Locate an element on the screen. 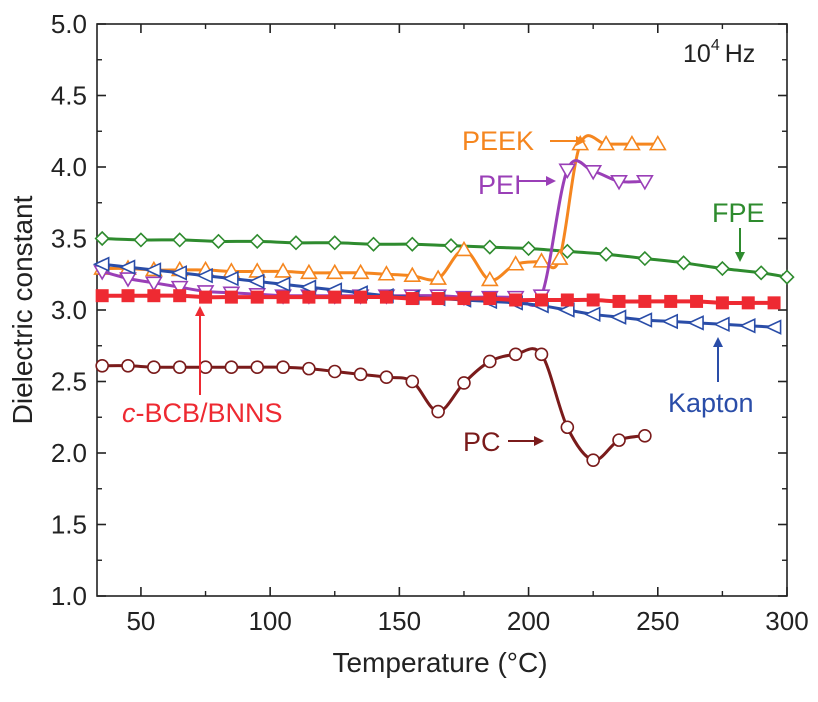 The image size is (818, 702). arrow-peek is located at coordinates (568, 141).